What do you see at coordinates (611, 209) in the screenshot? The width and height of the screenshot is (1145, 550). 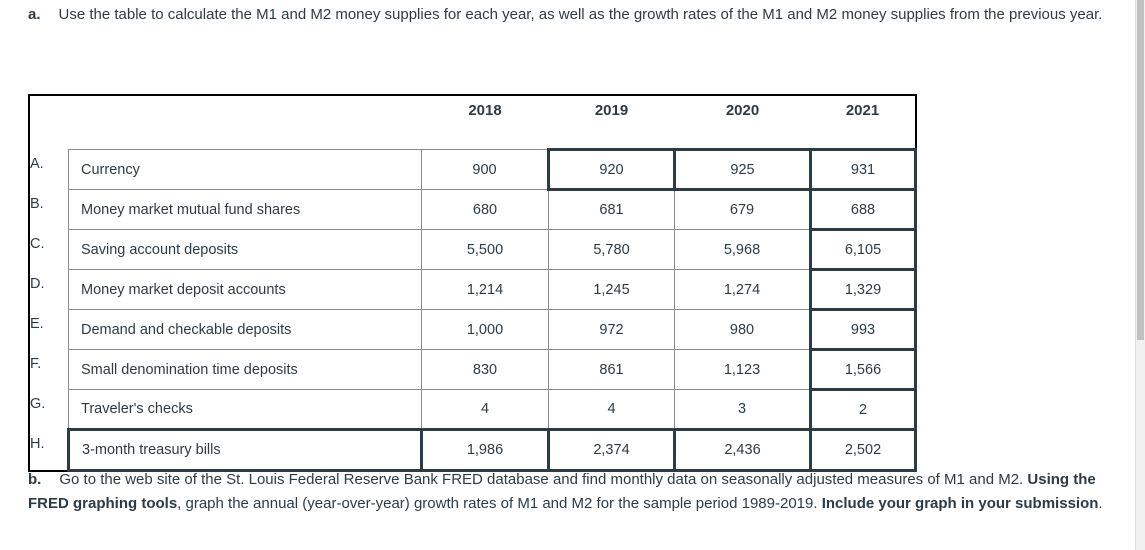 I see `value-cell: 681` at bounding box center [611, 209].